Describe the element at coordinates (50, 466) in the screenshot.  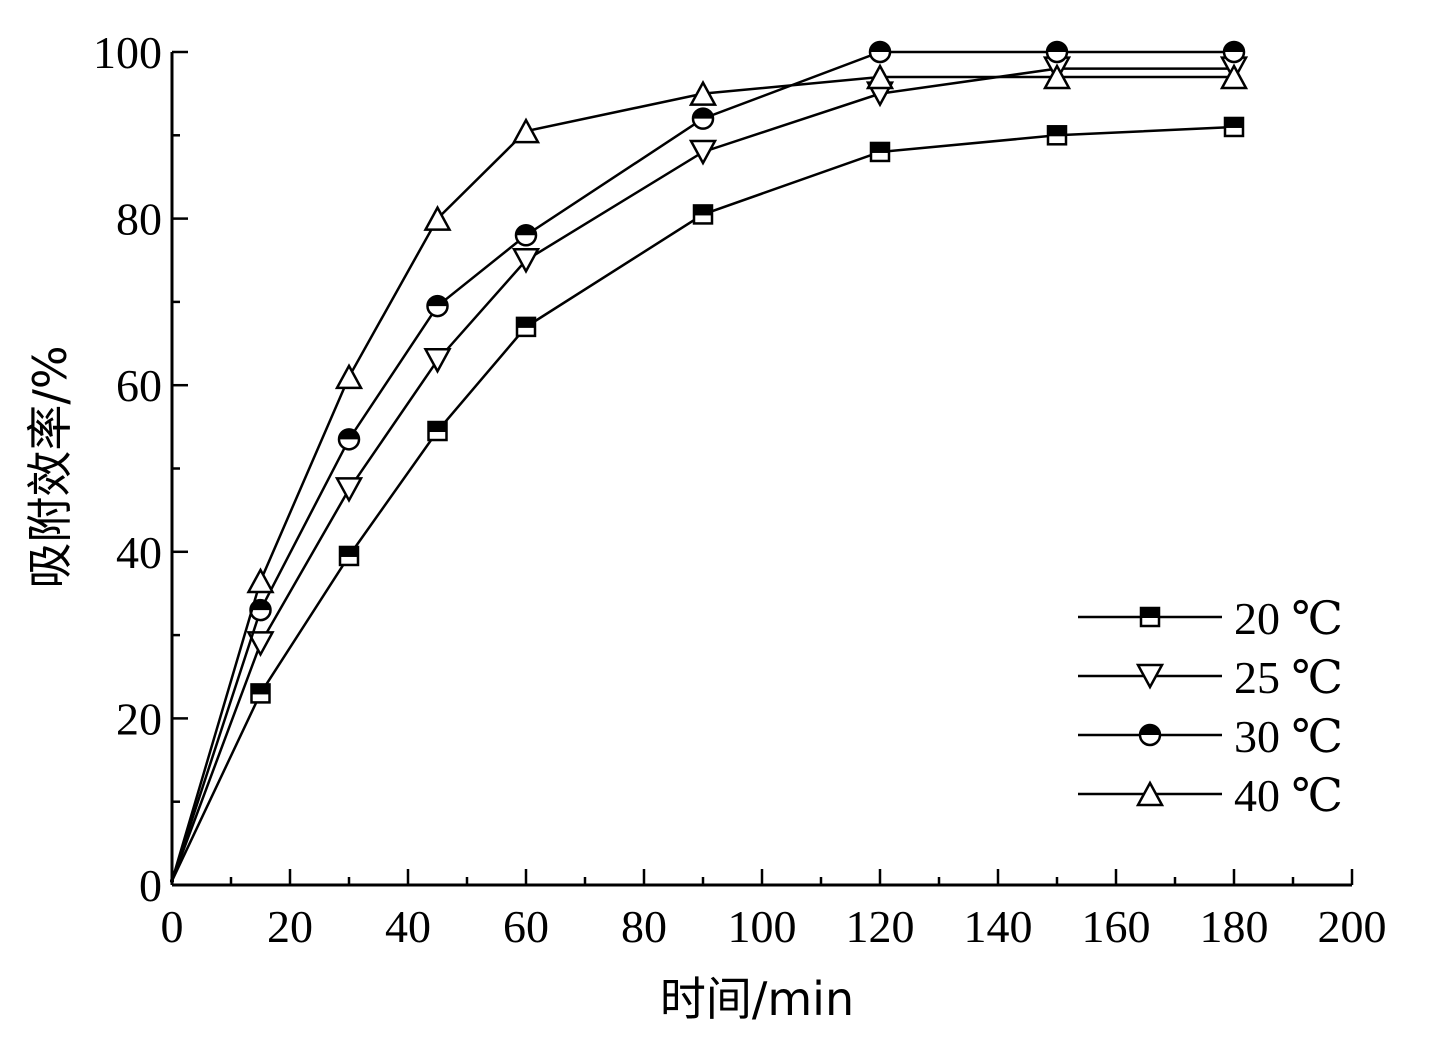
I see `y-axis-title: 吸附效率/%` at that location.